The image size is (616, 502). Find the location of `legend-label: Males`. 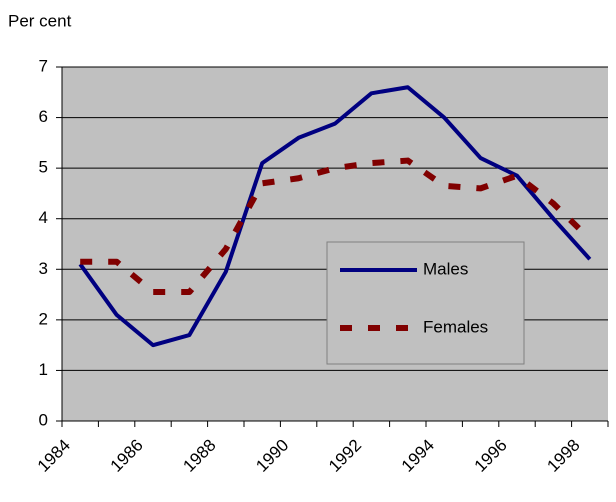

legend-label: Males is located at coordinates (445, 268).